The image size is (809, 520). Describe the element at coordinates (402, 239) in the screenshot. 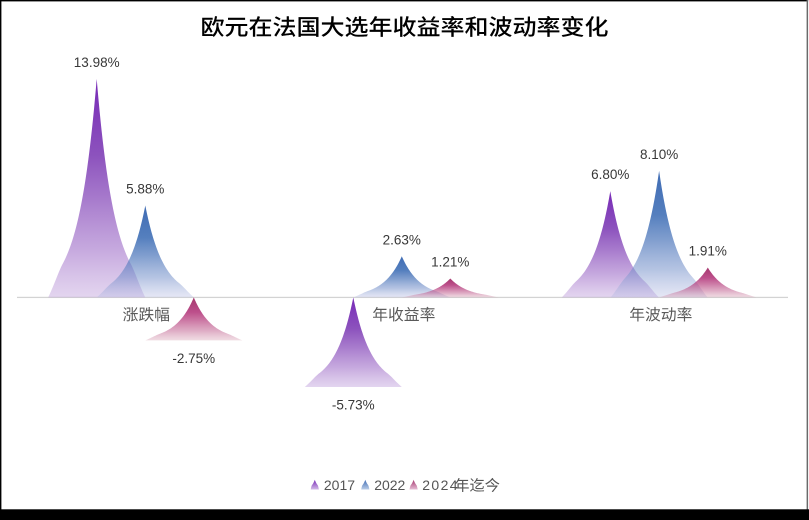

I see `svg-text: 2.63%` at that location.